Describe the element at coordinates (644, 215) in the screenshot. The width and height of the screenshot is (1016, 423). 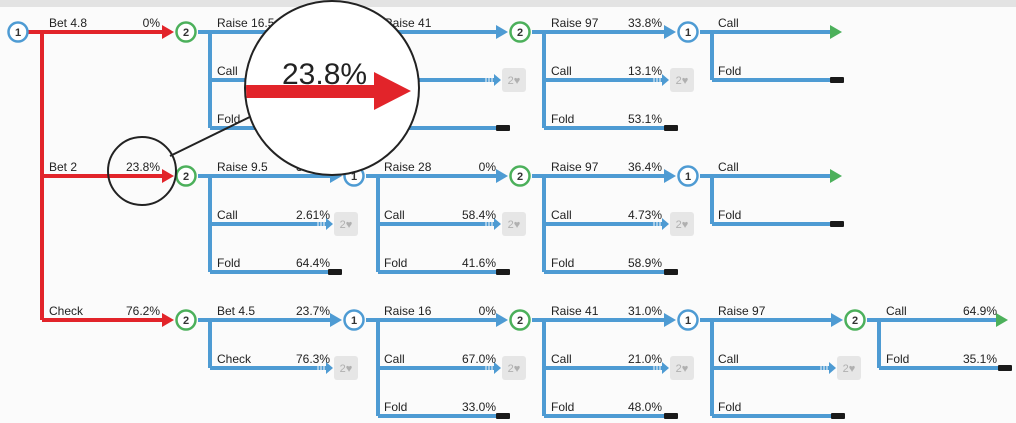
I see `action-percent: 4.73%` at that location.